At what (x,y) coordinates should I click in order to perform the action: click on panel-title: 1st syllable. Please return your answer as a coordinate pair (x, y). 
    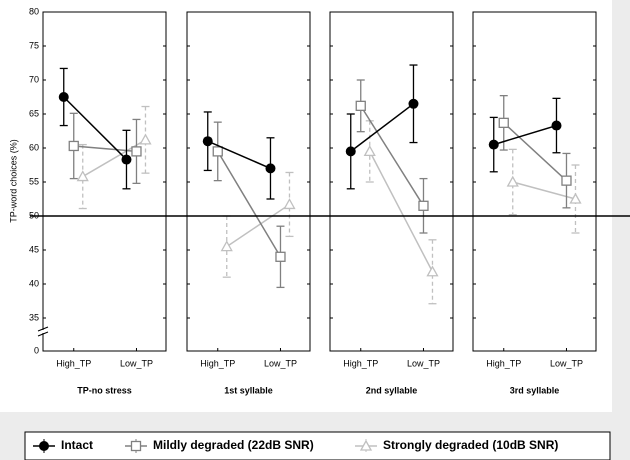
    Looking at the image, I should click on (248, 390).